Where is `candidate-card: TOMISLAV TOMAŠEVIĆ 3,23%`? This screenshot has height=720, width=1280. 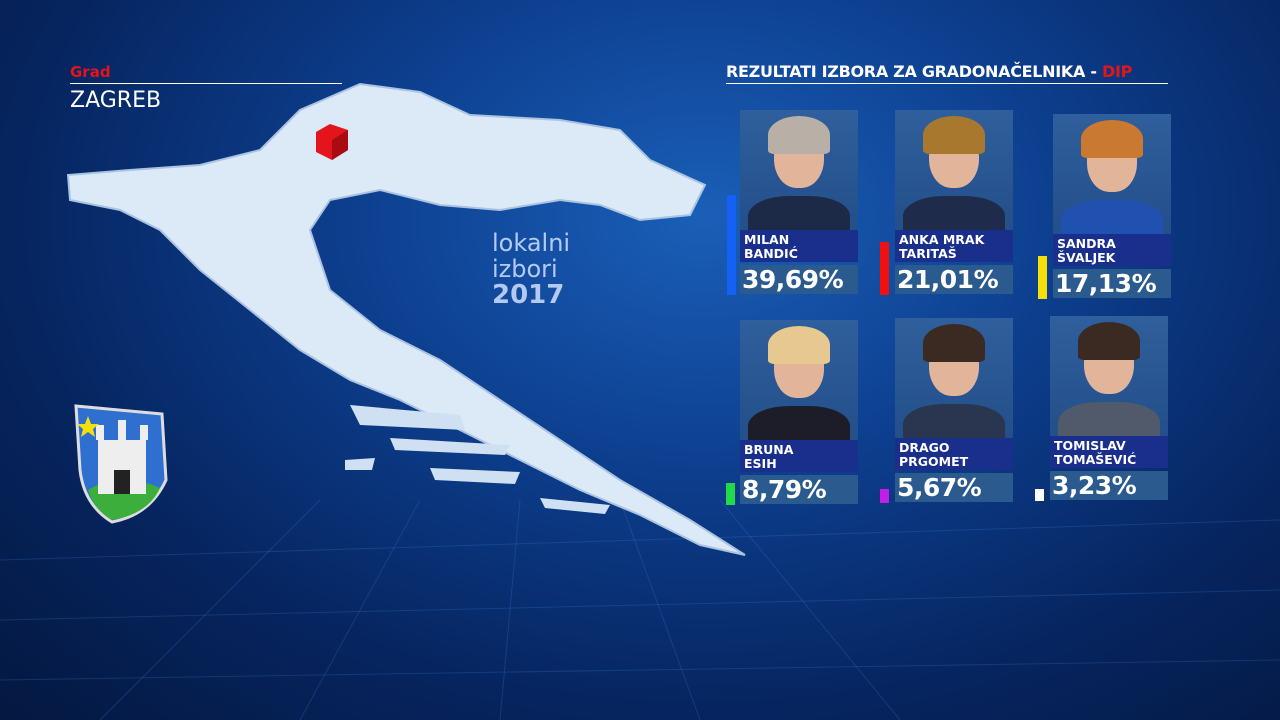
candidate-card: TOMISLAV TOMAŠEVIĆ 3,23% is located at coordinates (1109, 408).